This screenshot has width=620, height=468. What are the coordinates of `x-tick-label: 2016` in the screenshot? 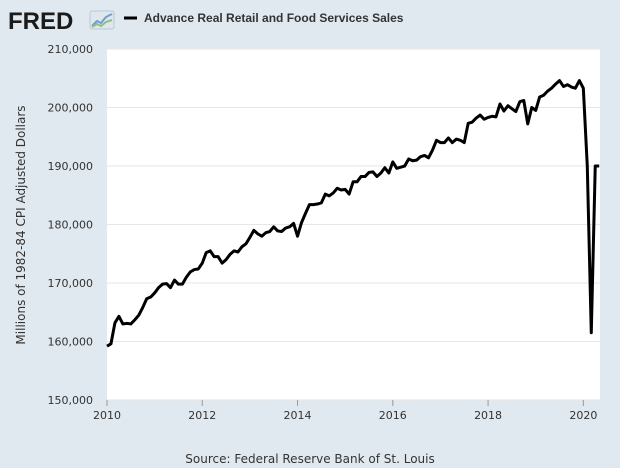 It's located at (393, 415).